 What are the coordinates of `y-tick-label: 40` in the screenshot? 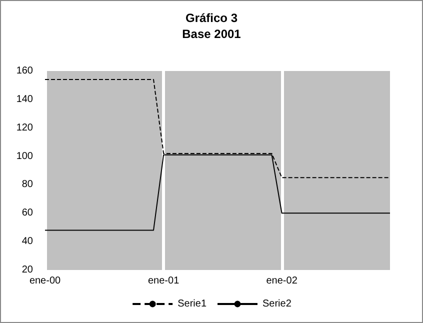 It's located at (28, 242).